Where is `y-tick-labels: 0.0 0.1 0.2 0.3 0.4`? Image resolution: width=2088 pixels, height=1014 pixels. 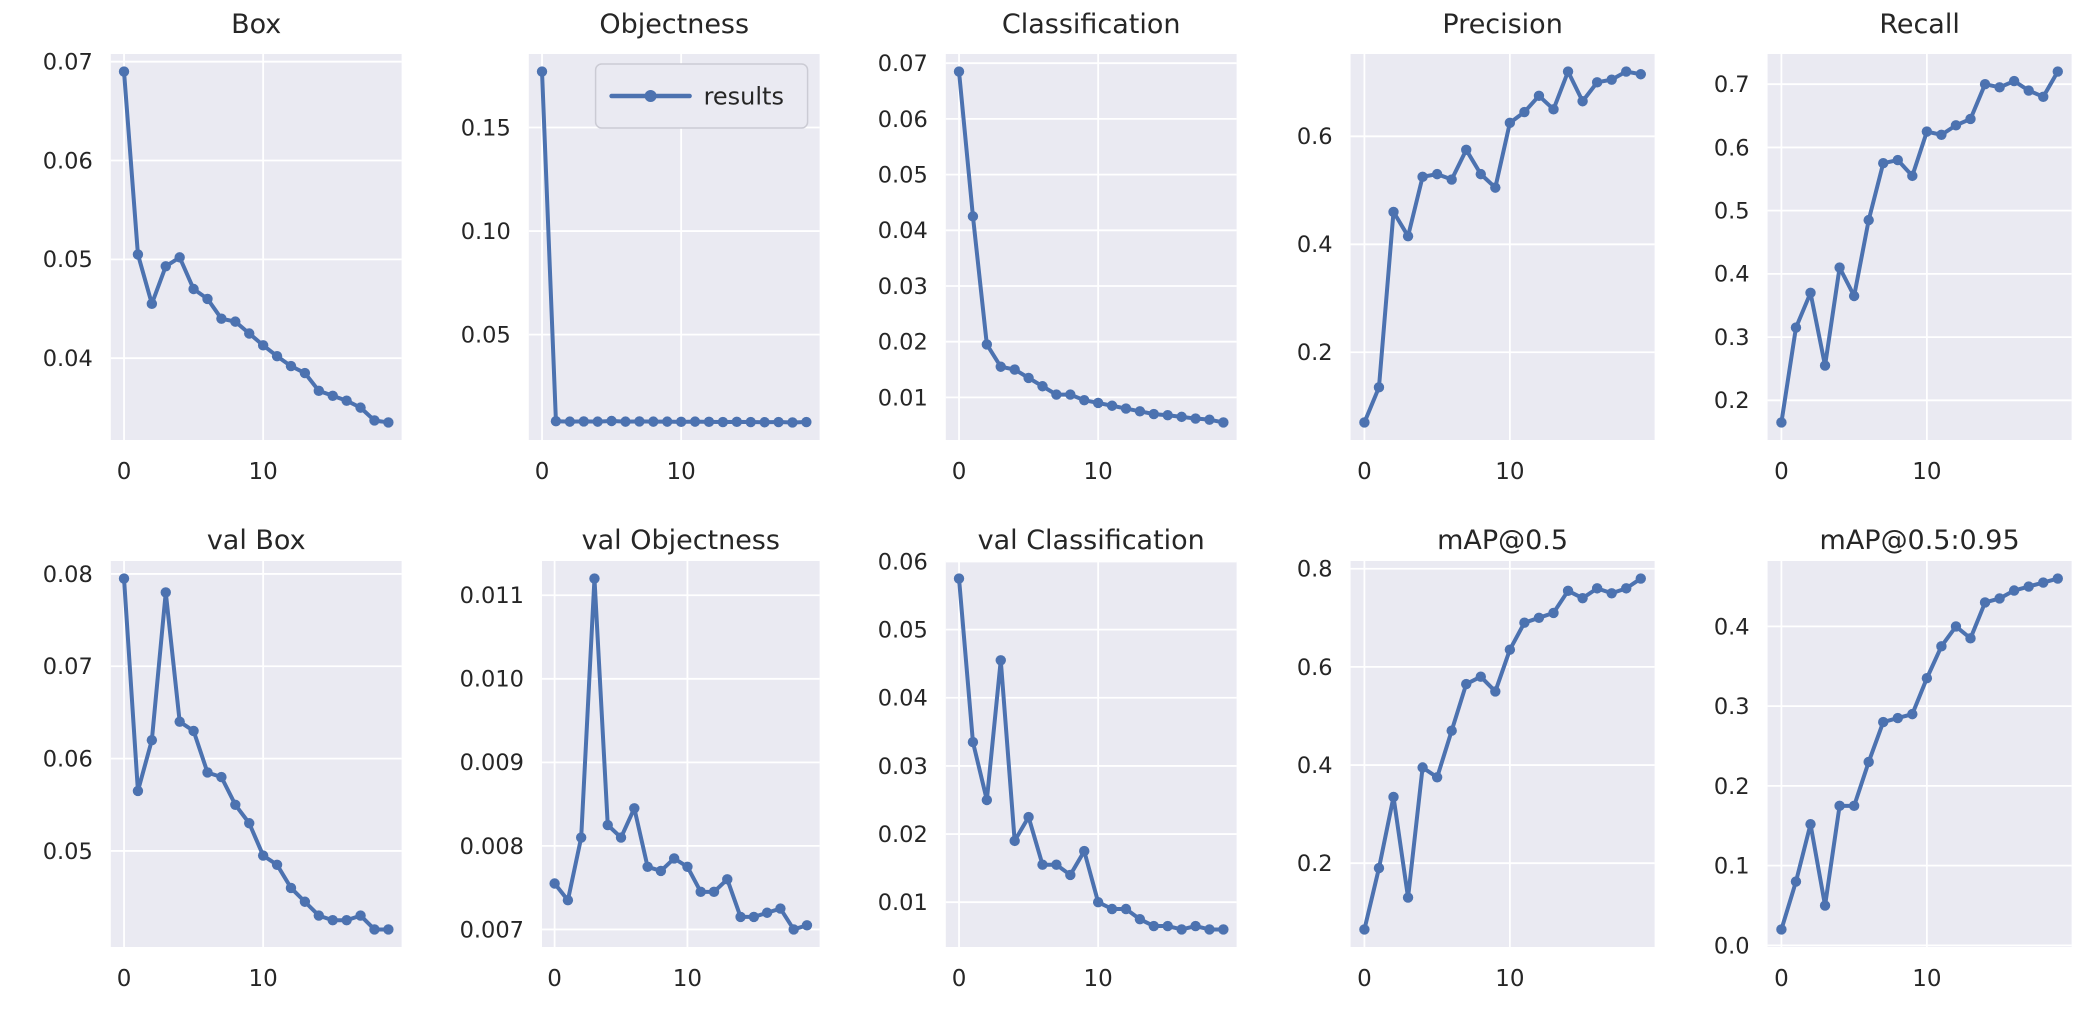
y-tick-labels: 0.0 0.1 0.2 0.3 0.4 is located at coordinates (1732, 786).